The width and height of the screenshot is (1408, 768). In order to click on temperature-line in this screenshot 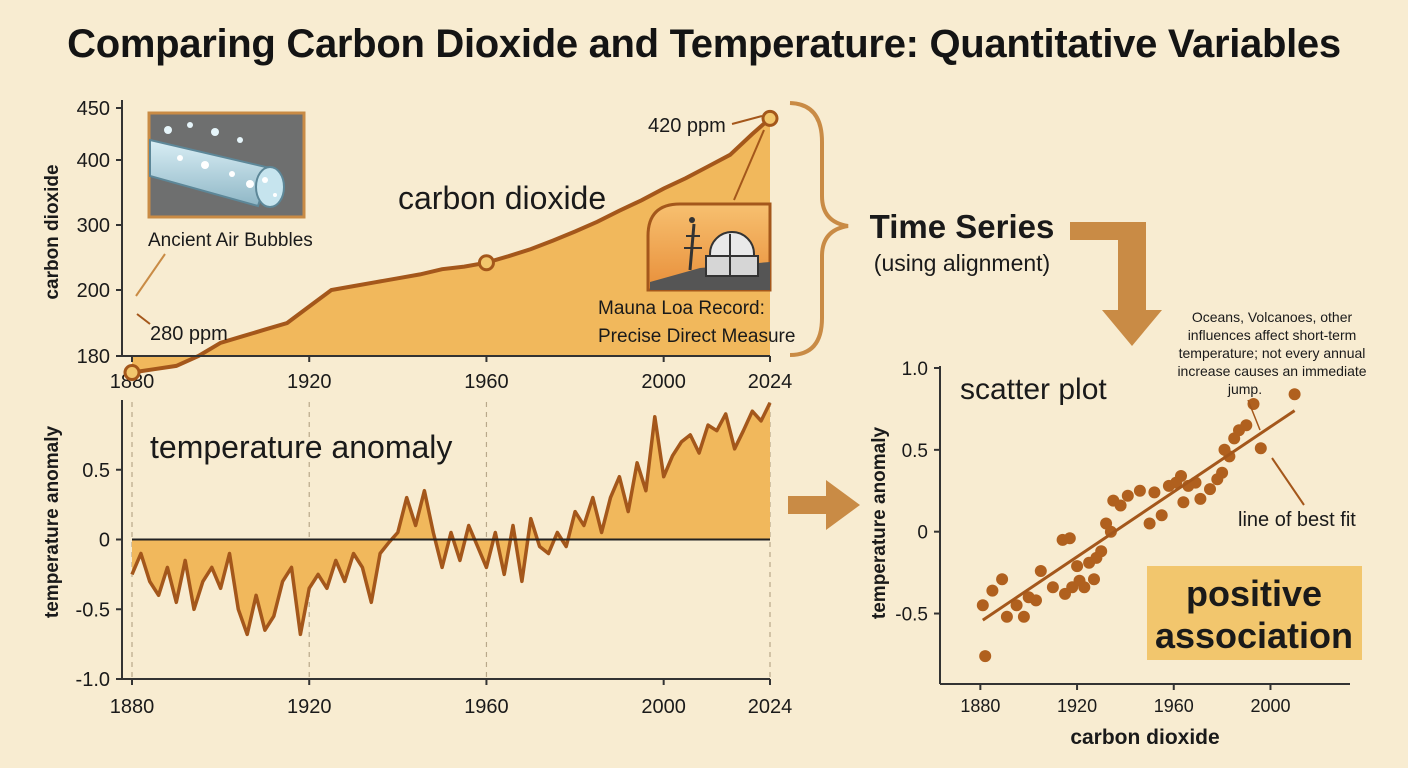, I will do `click(451, 519)`.